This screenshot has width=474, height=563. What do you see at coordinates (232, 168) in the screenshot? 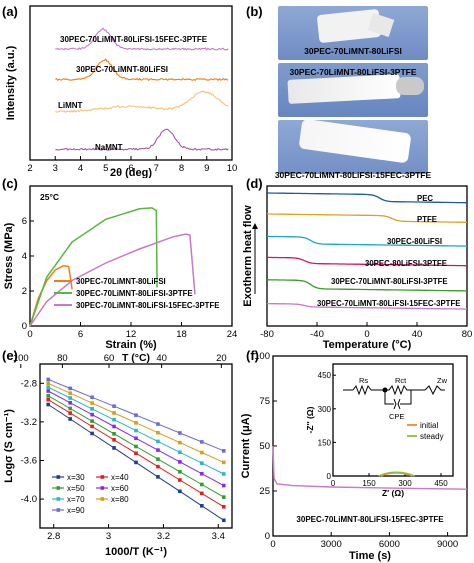
I see `x-tick-label: 10` at bounding box center [232, 168].